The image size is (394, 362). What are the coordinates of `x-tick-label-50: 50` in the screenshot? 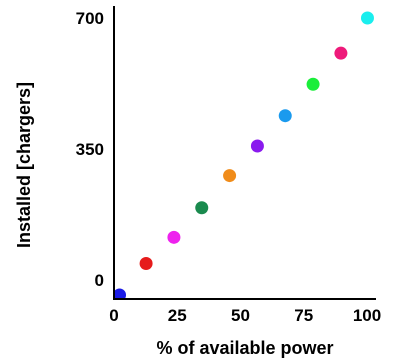 It's located at (240, 315).